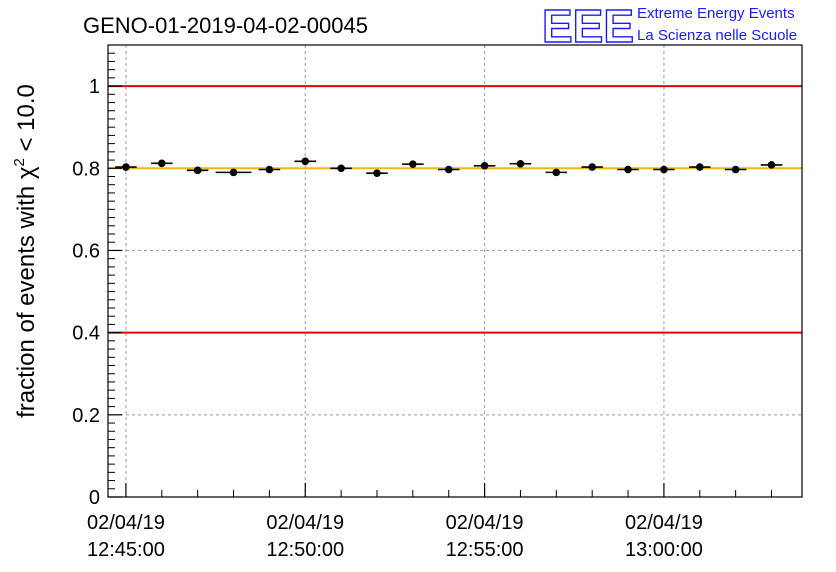 The height and width of the screenshot is (572, 836). Describe the element at coordinates (305, 550) in the screenshot. I see `x-tick-label-time: 12:50:00` at that location.